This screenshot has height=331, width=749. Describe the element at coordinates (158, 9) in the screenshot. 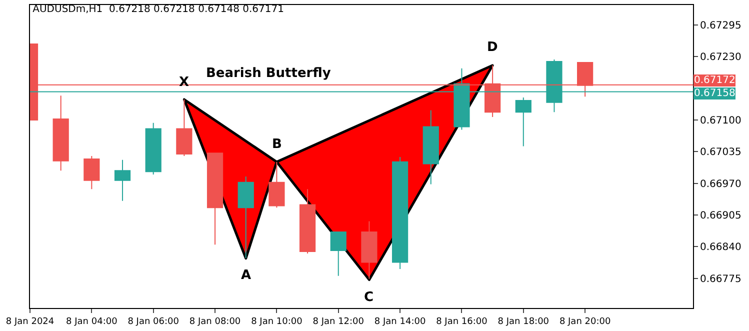

I see `chart-title: AUDUSDm,H1 0.67218 0.67218 0.67148 0.67171` at that location.